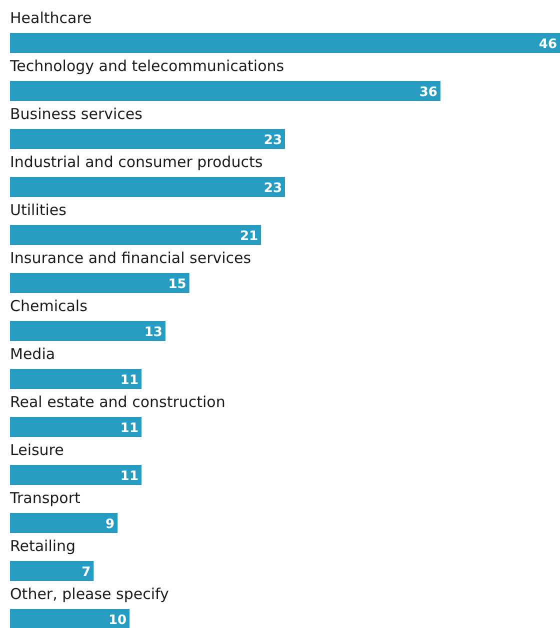 Image resolution: width=560 pixels, height=628 pixels. Describe the element at coordinates (117, 620) in the screenshot. I see `data-label: 10` at that location.